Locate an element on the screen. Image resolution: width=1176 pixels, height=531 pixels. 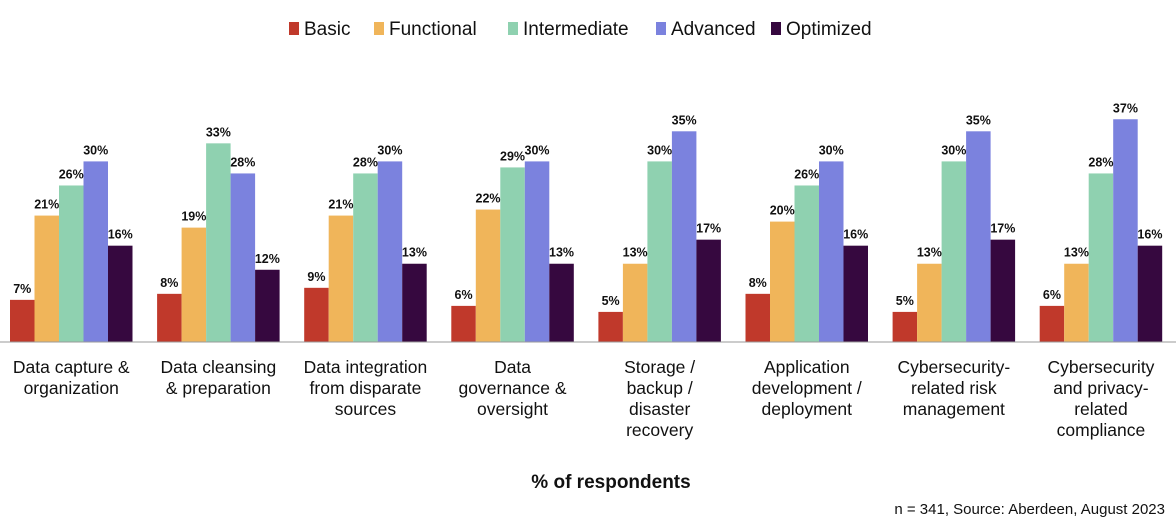
category-label-line: development / is located at coordinates (807, 388).